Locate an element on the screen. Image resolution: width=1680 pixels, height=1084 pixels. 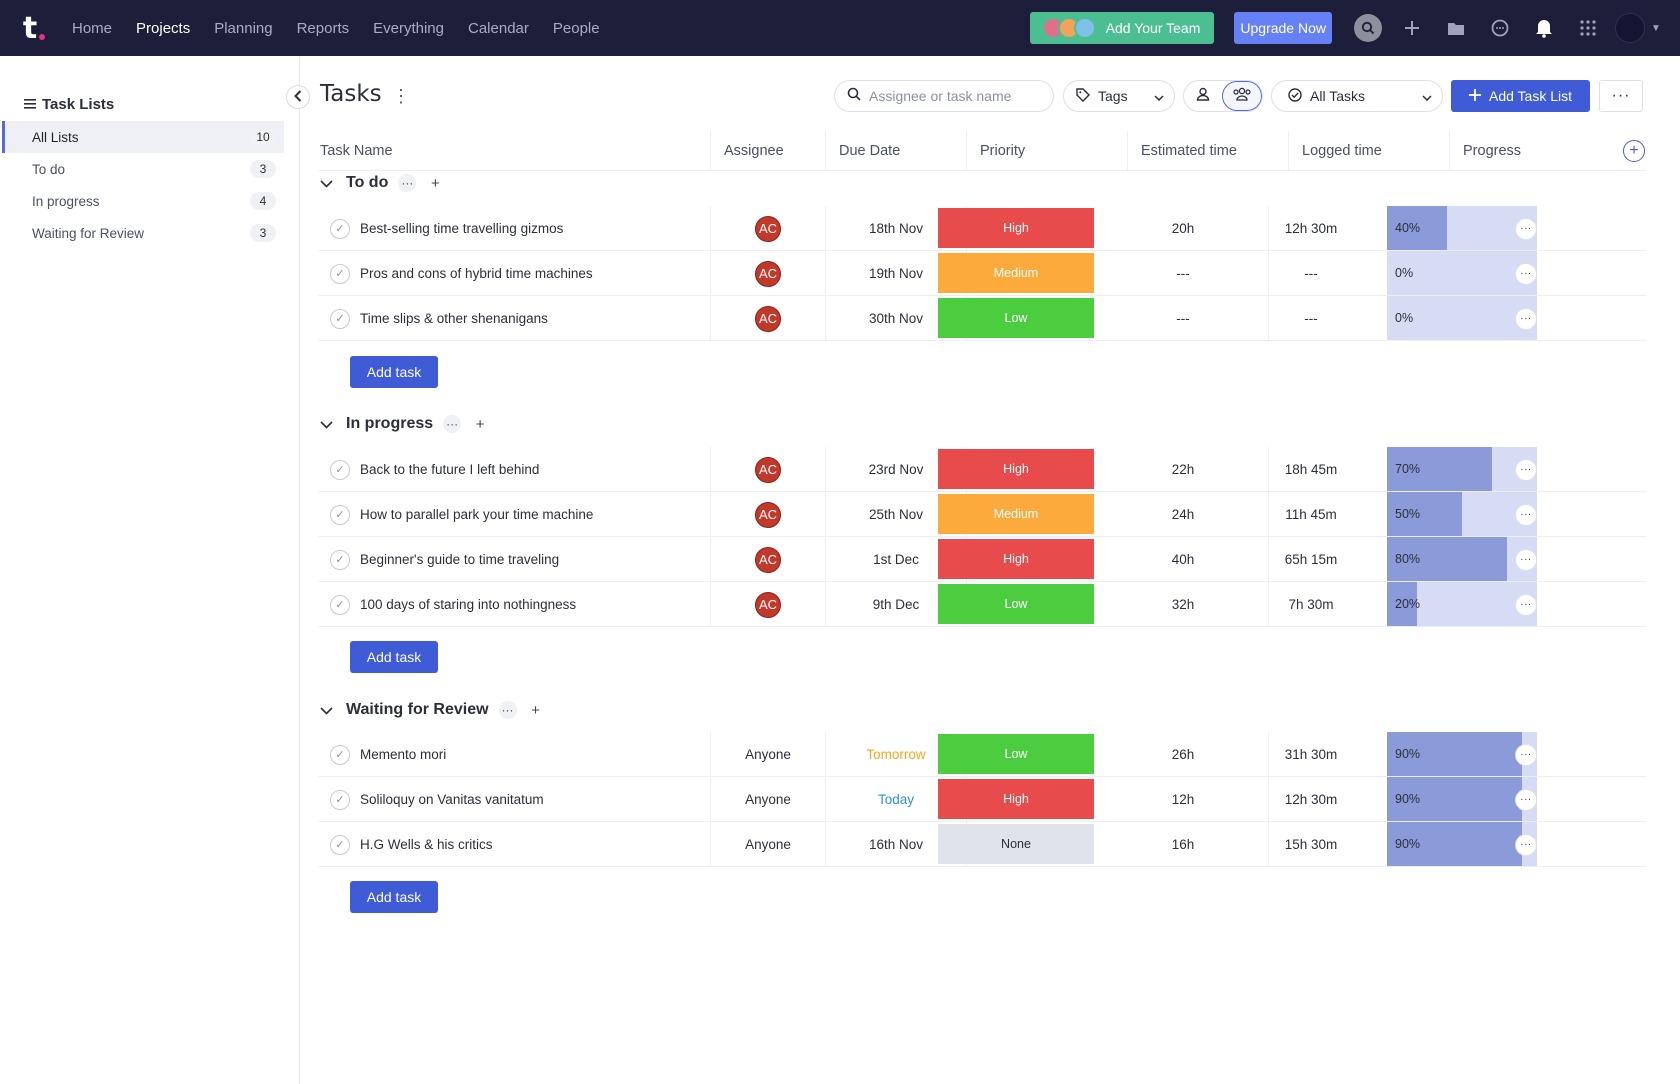
apps-grid-icon is located at coordinates (1588, 28).